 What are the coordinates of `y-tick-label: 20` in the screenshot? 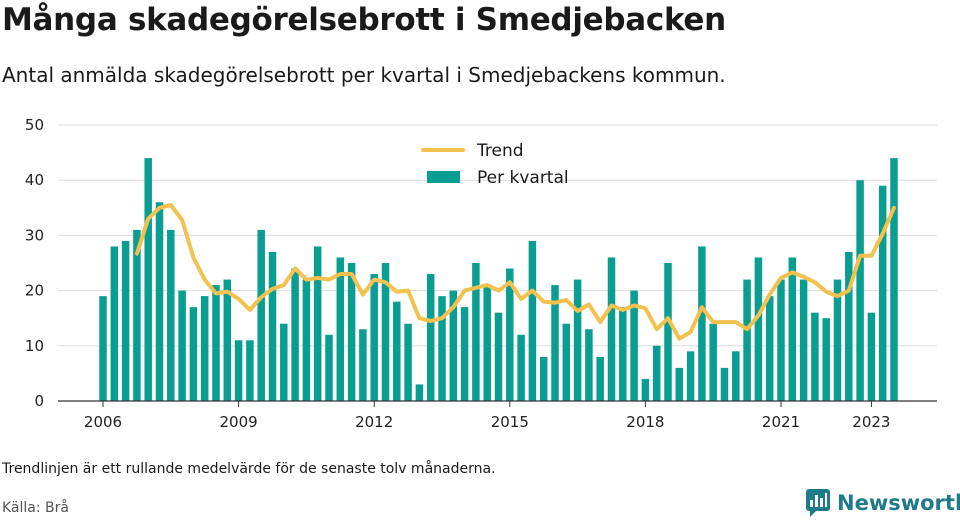 It's located at (34, 291).